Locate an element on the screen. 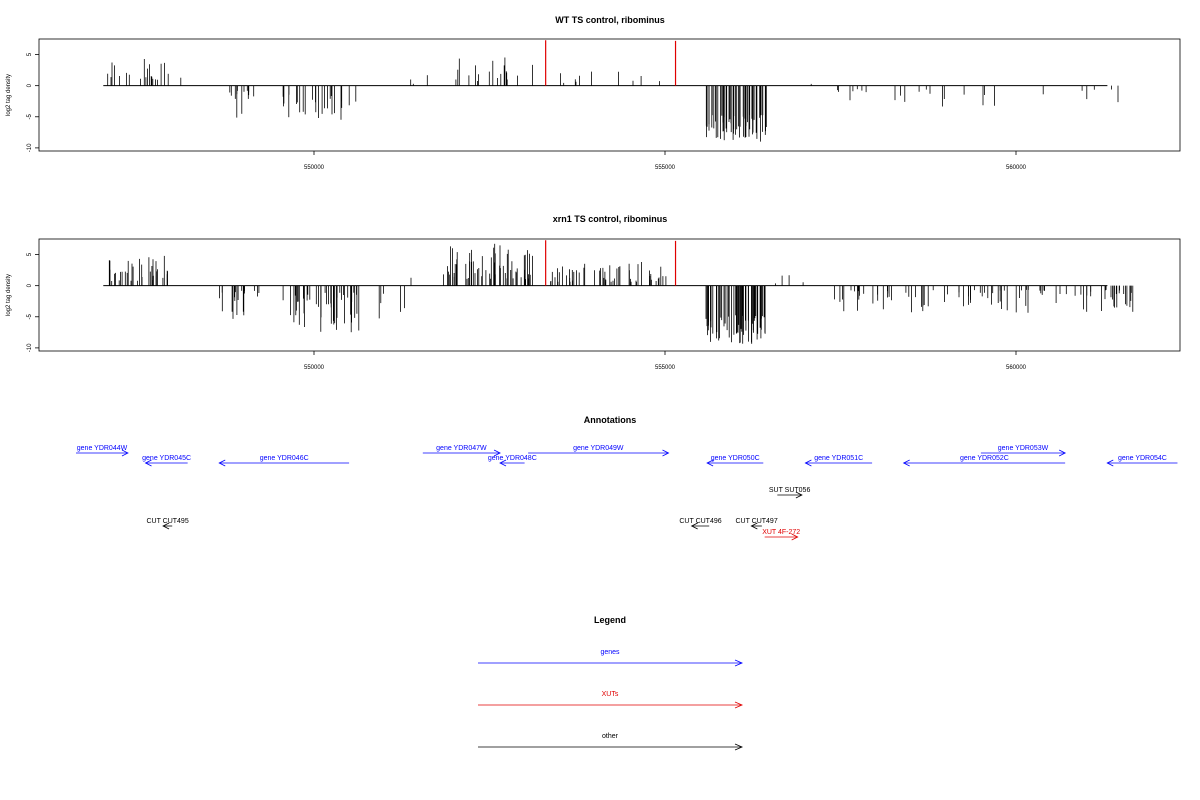 This screenshot has height=800, width=1200. annotation-feature: CUT CUT495 is located at coordinates (167, 524).